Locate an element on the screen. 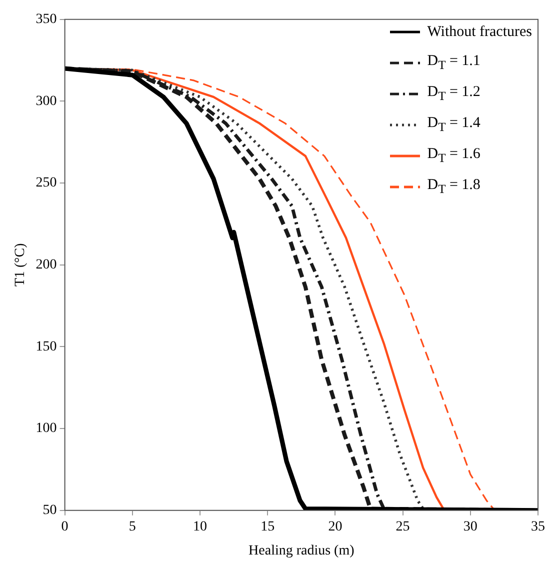  y-tick-label: 100 is located at coordinates (46, 428).